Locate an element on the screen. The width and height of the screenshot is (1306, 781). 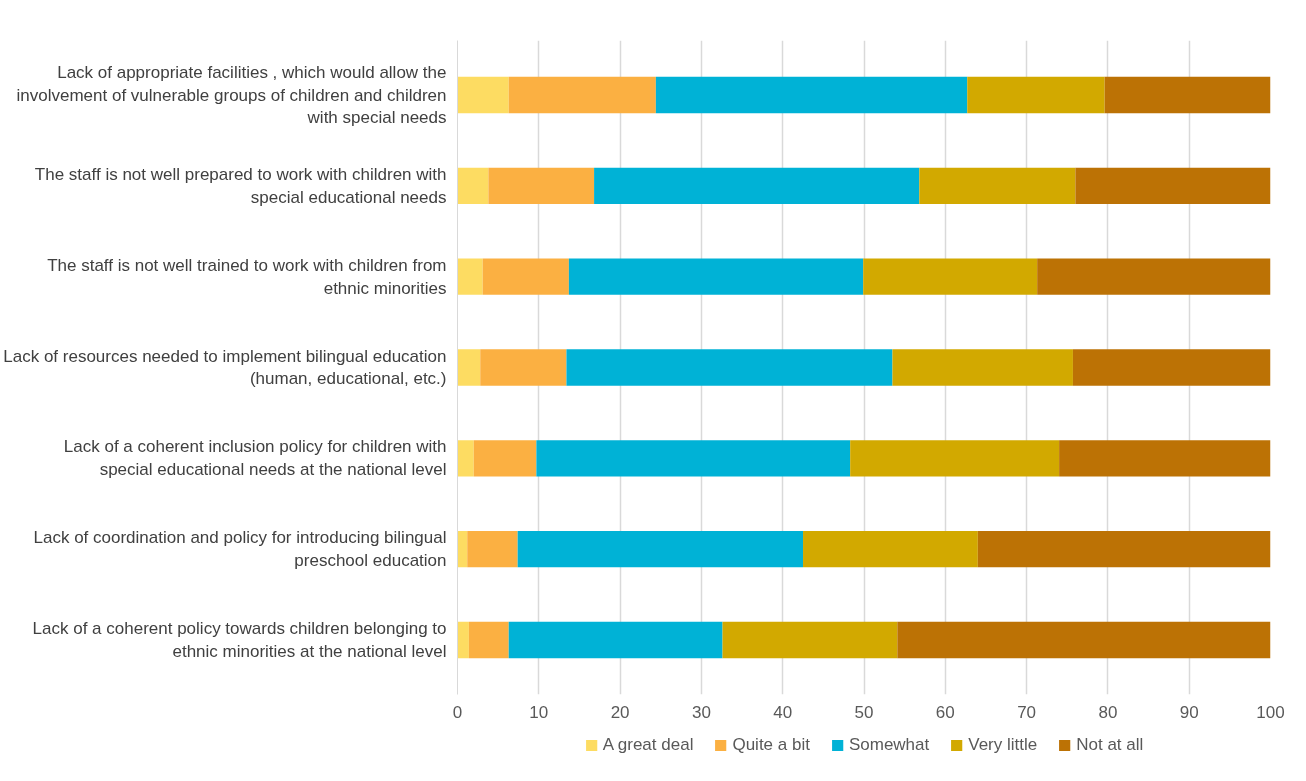
x-tick-label: 100 is located at coordinates (1270, 712).